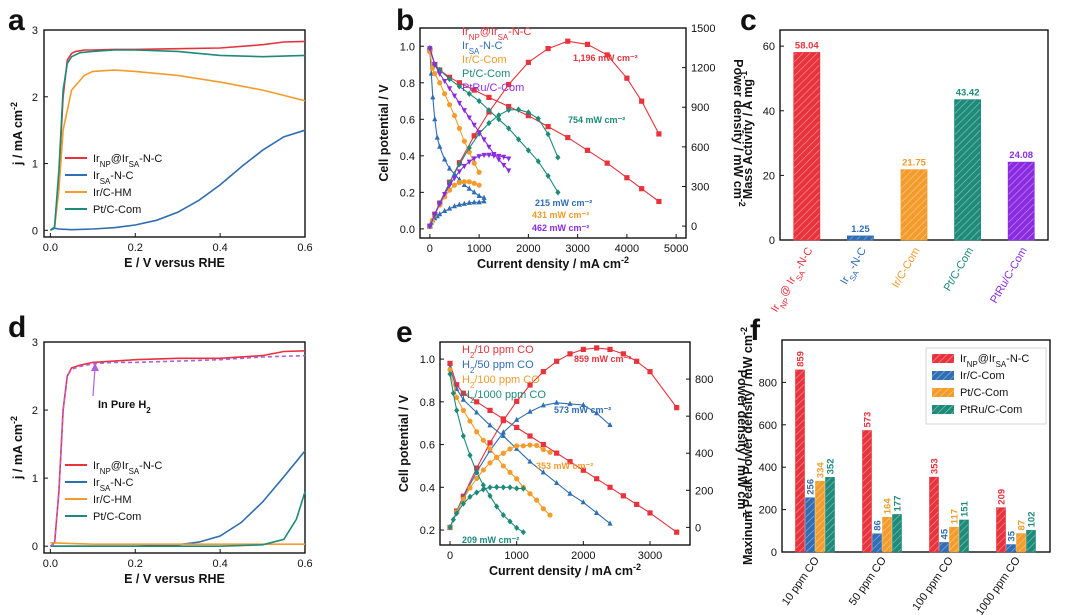  What do you see at coordinates (127, 161) in the screenshot?
I see `panel-a-legend-label: IrNP@IrSA-N-C` at bounding box center [127, 161].